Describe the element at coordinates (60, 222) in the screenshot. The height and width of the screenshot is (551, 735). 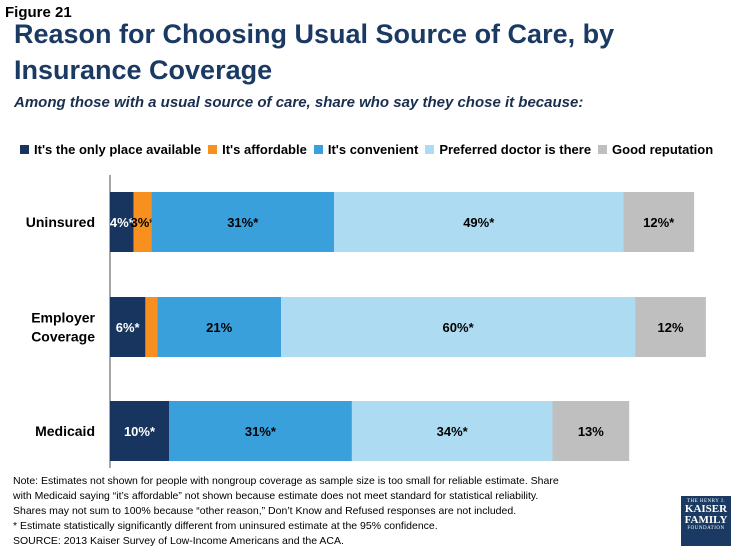
I see `category-label: Uninsured` at that location.